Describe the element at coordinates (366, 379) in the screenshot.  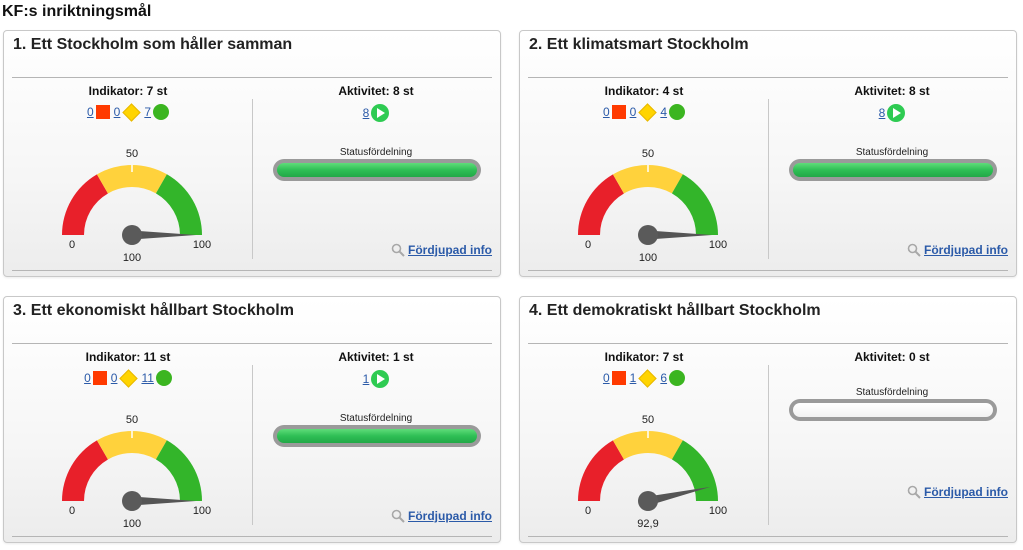
I see `activity-count-link: 1` at that location.